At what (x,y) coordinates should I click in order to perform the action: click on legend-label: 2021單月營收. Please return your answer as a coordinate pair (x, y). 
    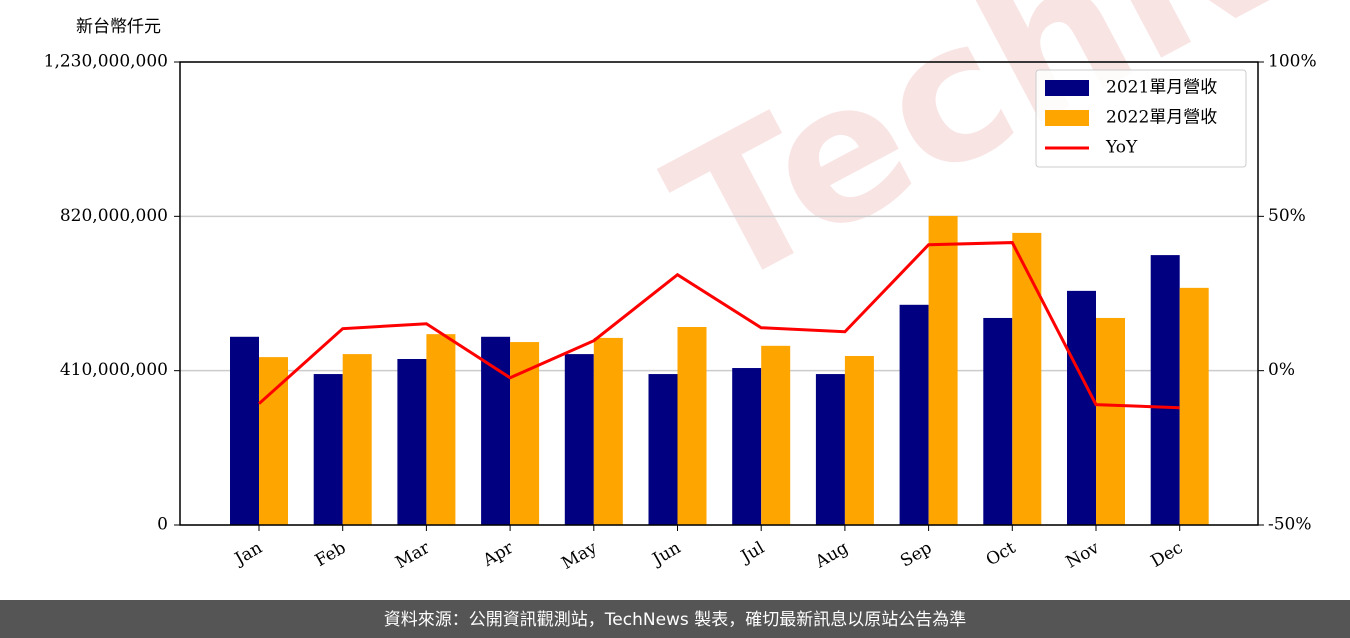
    Looking at the image, I should click on (1161, 88).